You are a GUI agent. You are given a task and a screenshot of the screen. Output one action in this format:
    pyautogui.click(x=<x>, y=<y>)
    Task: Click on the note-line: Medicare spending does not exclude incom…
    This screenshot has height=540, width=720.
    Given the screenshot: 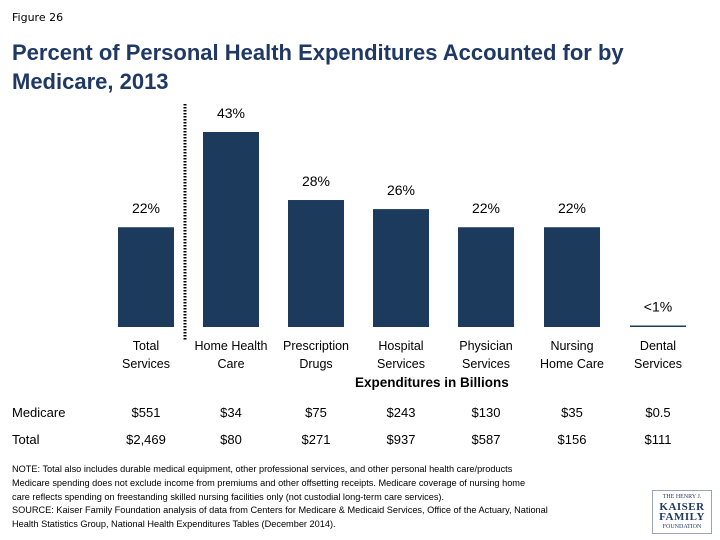 What is the action you would take?
    pyautogui.click(x=269, y=482)
    